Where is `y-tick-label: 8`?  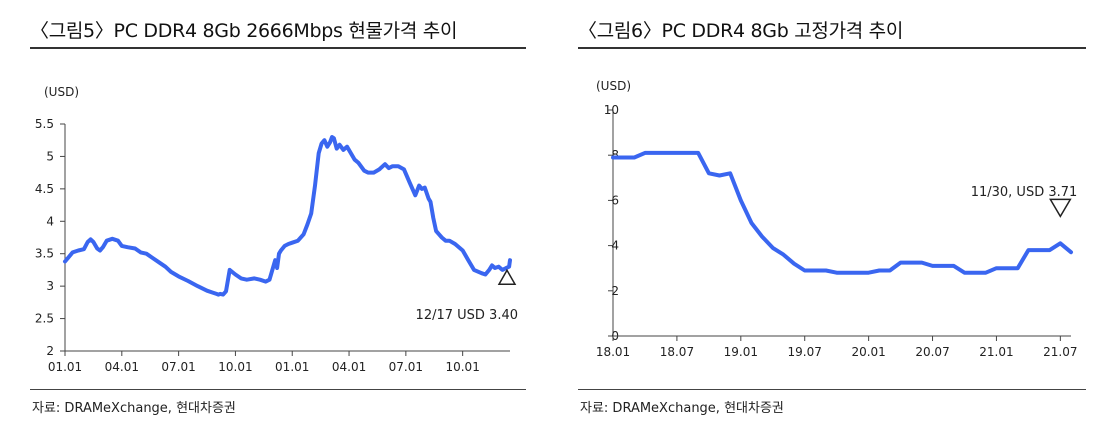 y-tick-label: 8 is located at coordinates (615, 155).